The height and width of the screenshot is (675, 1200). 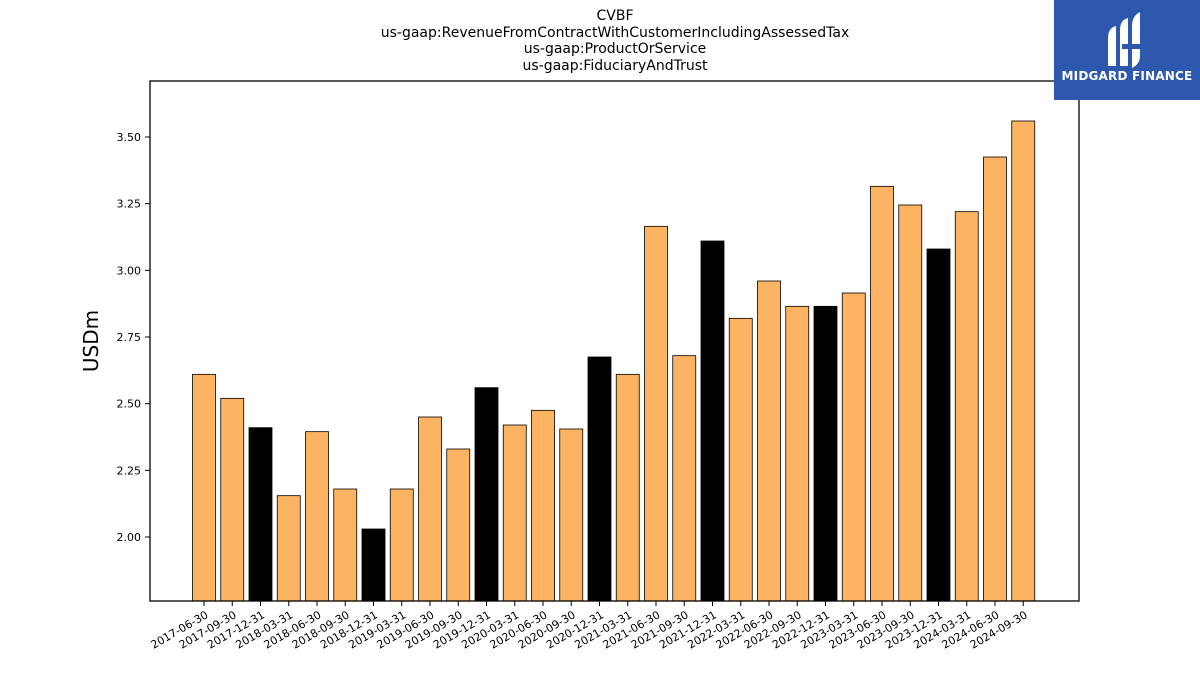 What do you see at coordinates (129, 470) in the screenshot?
I see `y-tick-label: 2.25` at bounding box center [129, 470].